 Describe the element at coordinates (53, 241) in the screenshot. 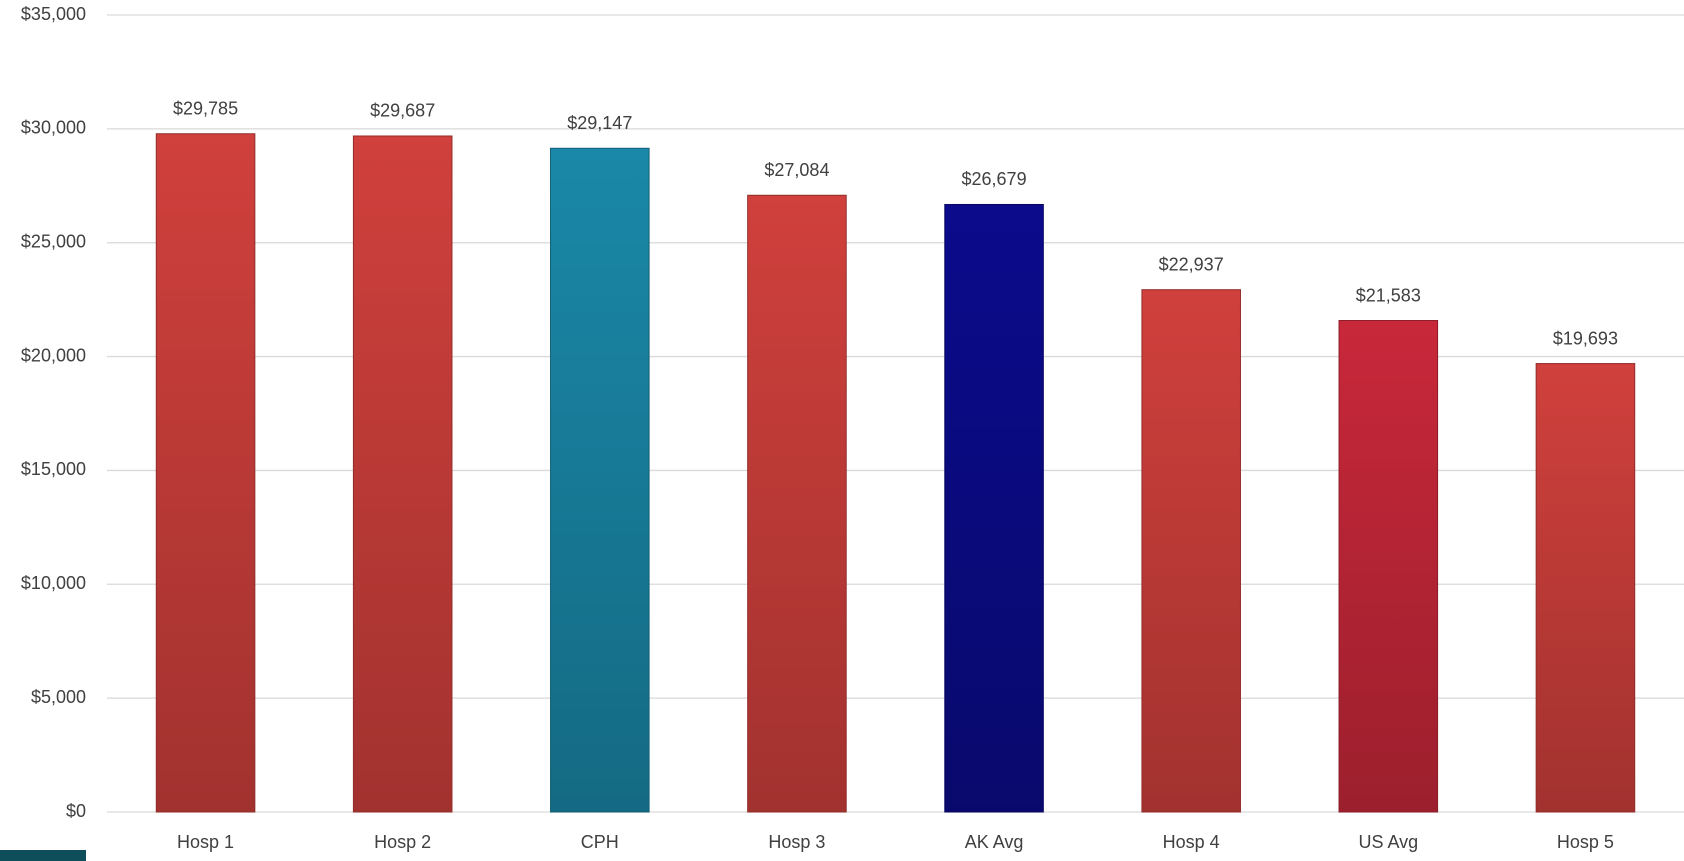

I see `y-tick-label: $25,000` at that location.